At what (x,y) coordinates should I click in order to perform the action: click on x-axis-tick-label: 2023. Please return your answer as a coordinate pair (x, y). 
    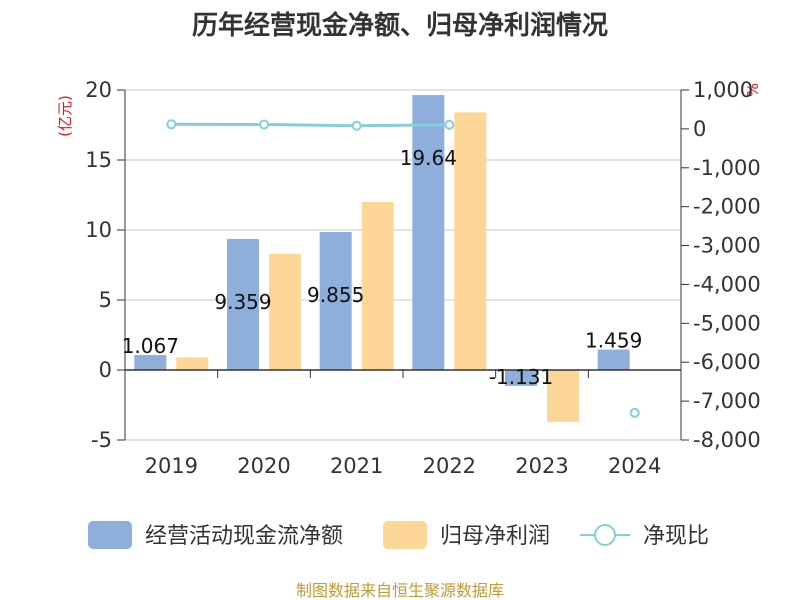
    Looking at the image, I should click on (541, 466).